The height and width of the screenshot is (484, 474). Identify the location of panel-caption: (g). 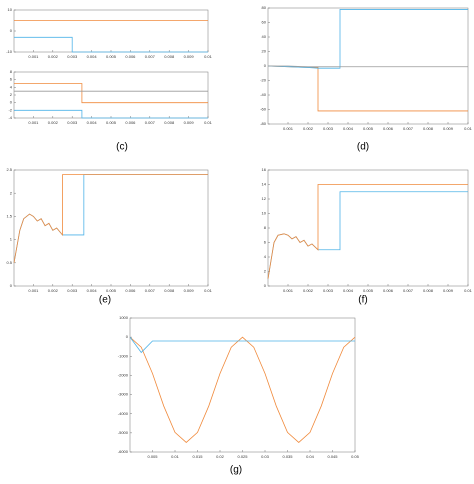
(236, 470).